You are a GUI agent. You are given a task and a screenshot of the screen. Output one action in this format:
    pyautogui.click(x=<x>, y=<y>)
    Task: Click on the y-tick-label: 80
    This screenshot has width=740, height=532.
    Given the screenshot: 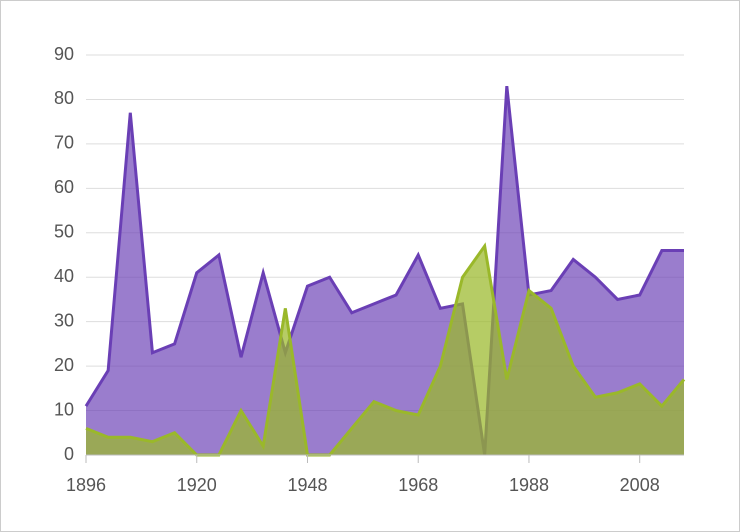 What is the action you would take?
    pyautogui.click(x=64, y=98)
    